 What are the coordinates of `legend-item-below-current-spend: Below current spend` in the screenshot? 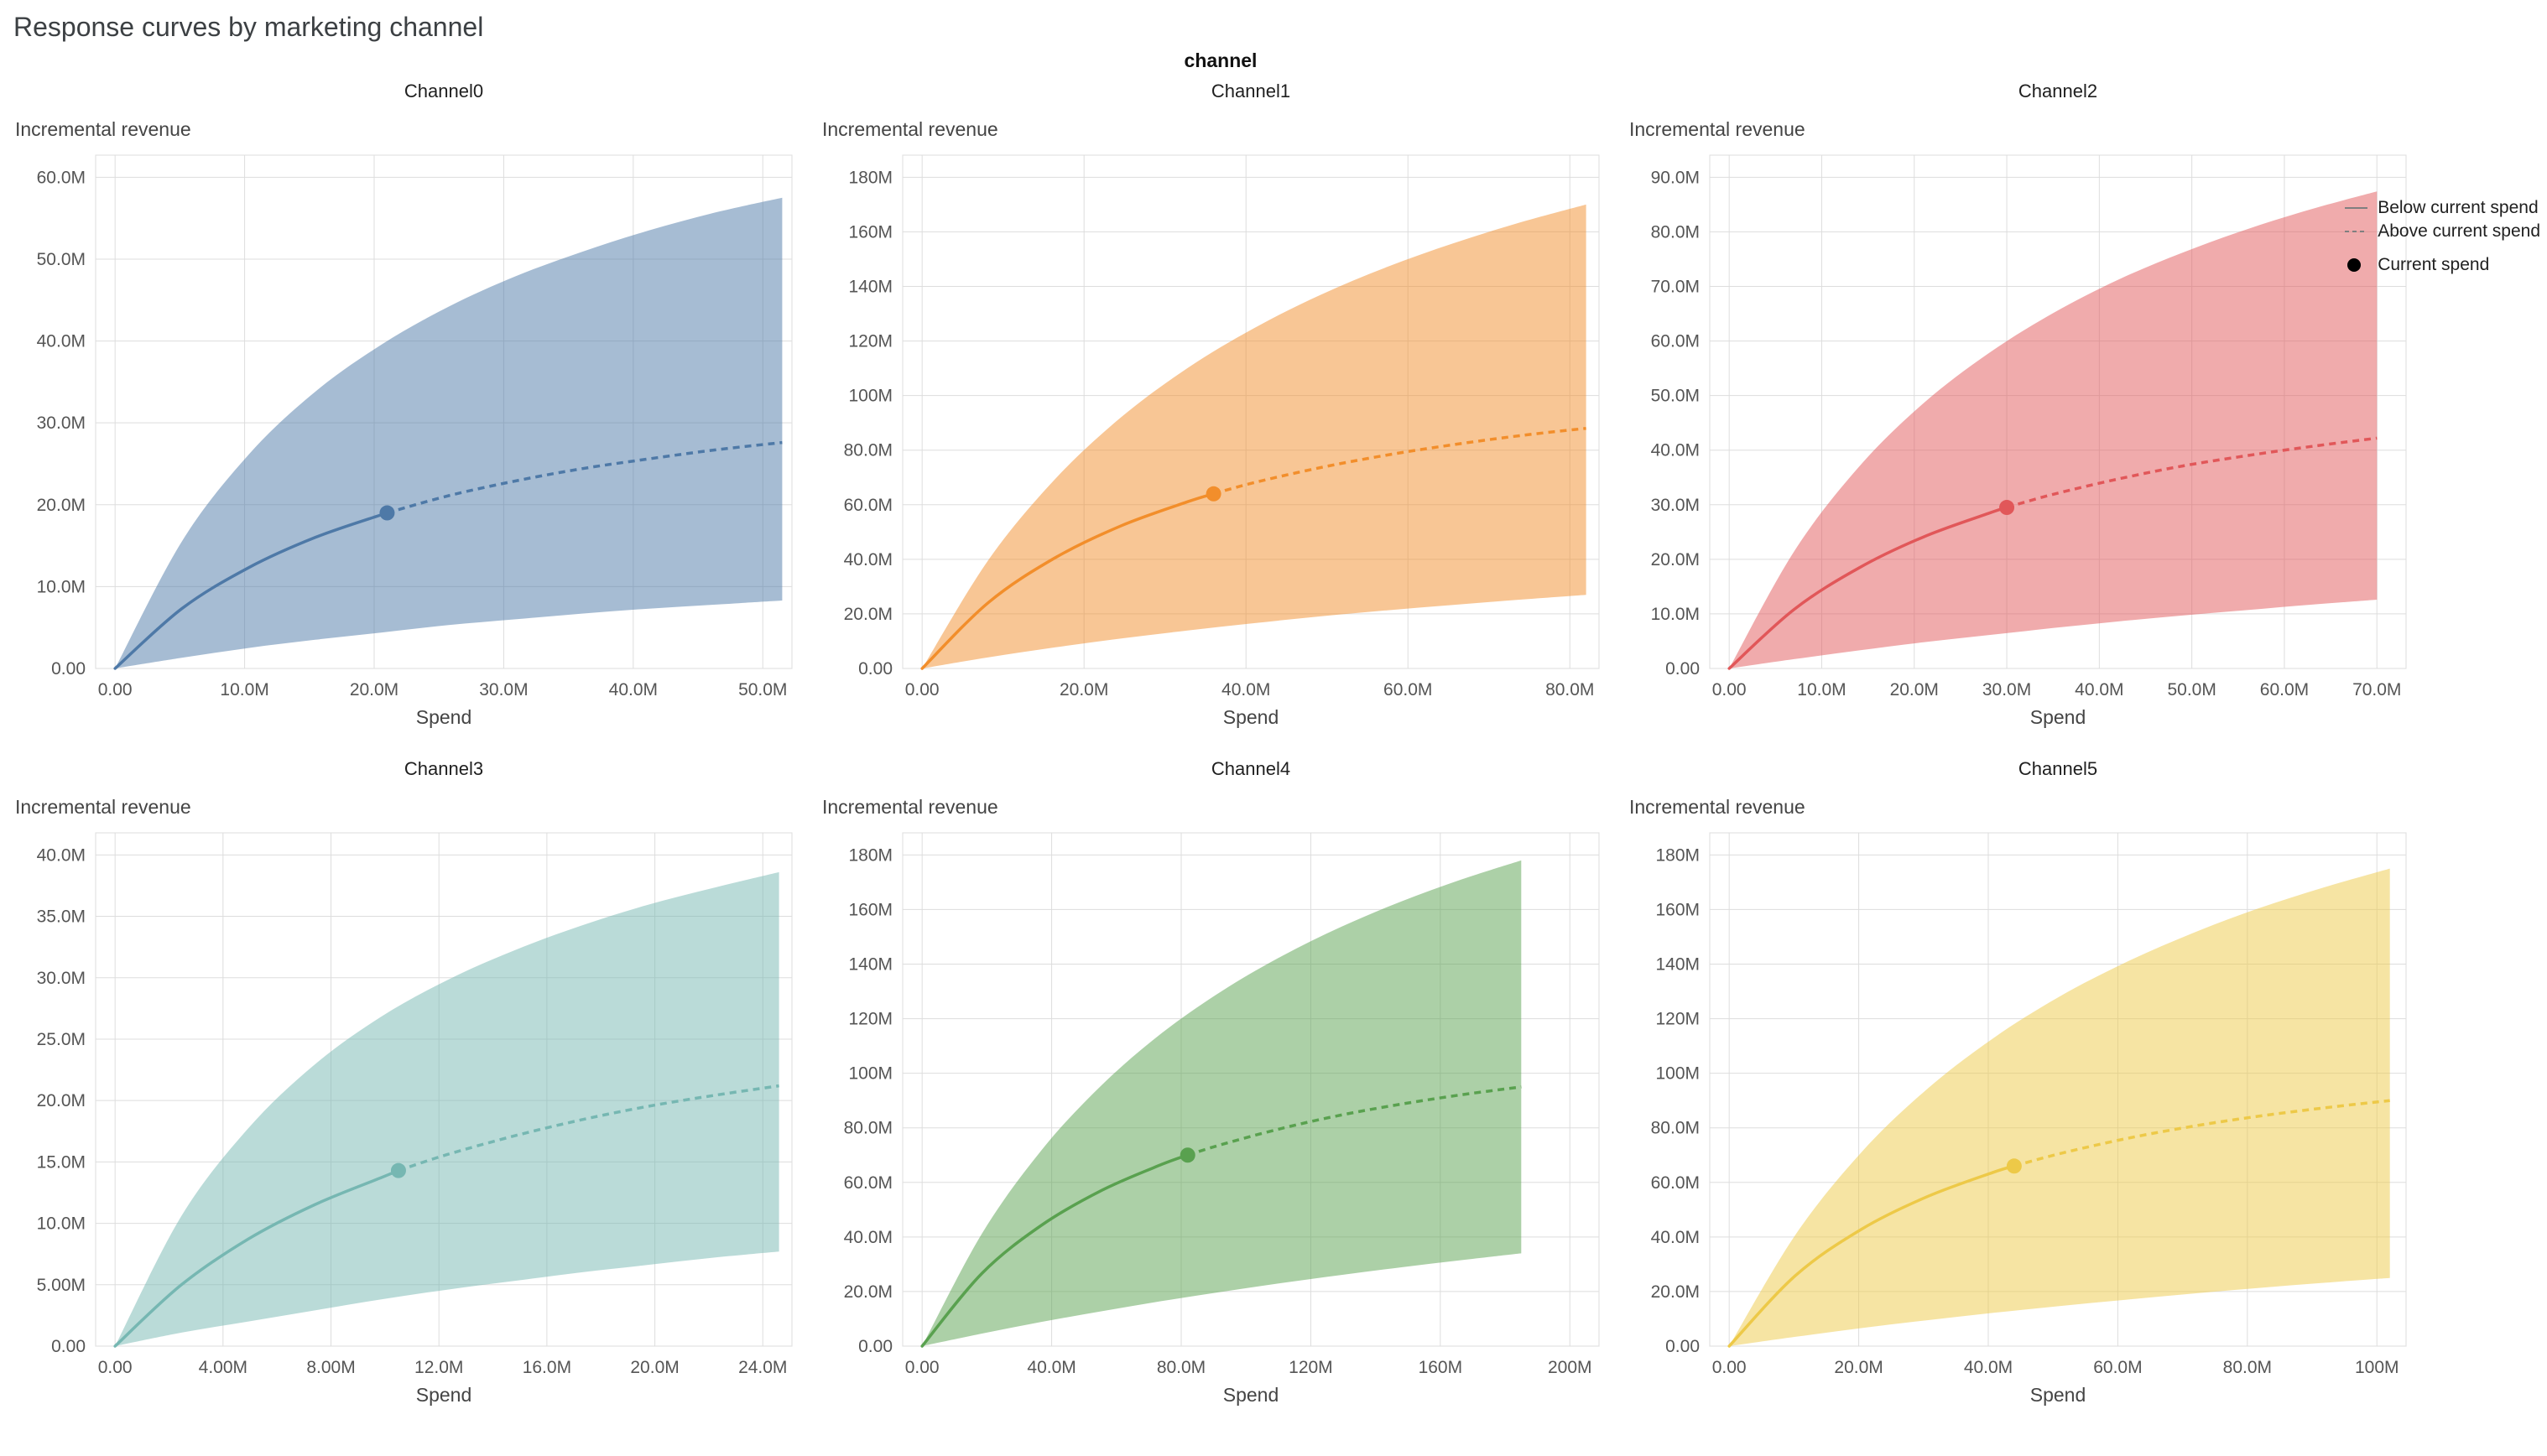 It's located at (2442, 208).